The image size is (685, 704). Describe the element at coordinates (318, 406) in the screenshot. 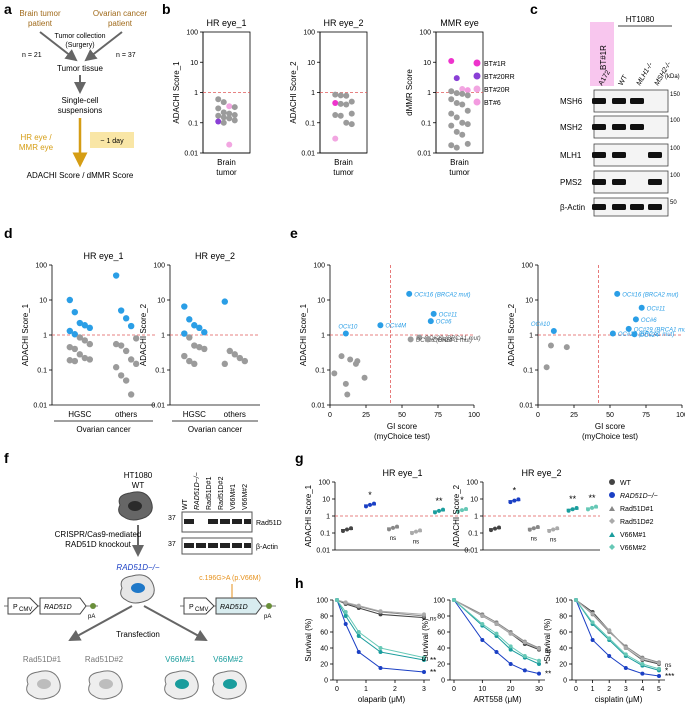

I see `e-chart-0-ytick-label: 0.01` at that location.